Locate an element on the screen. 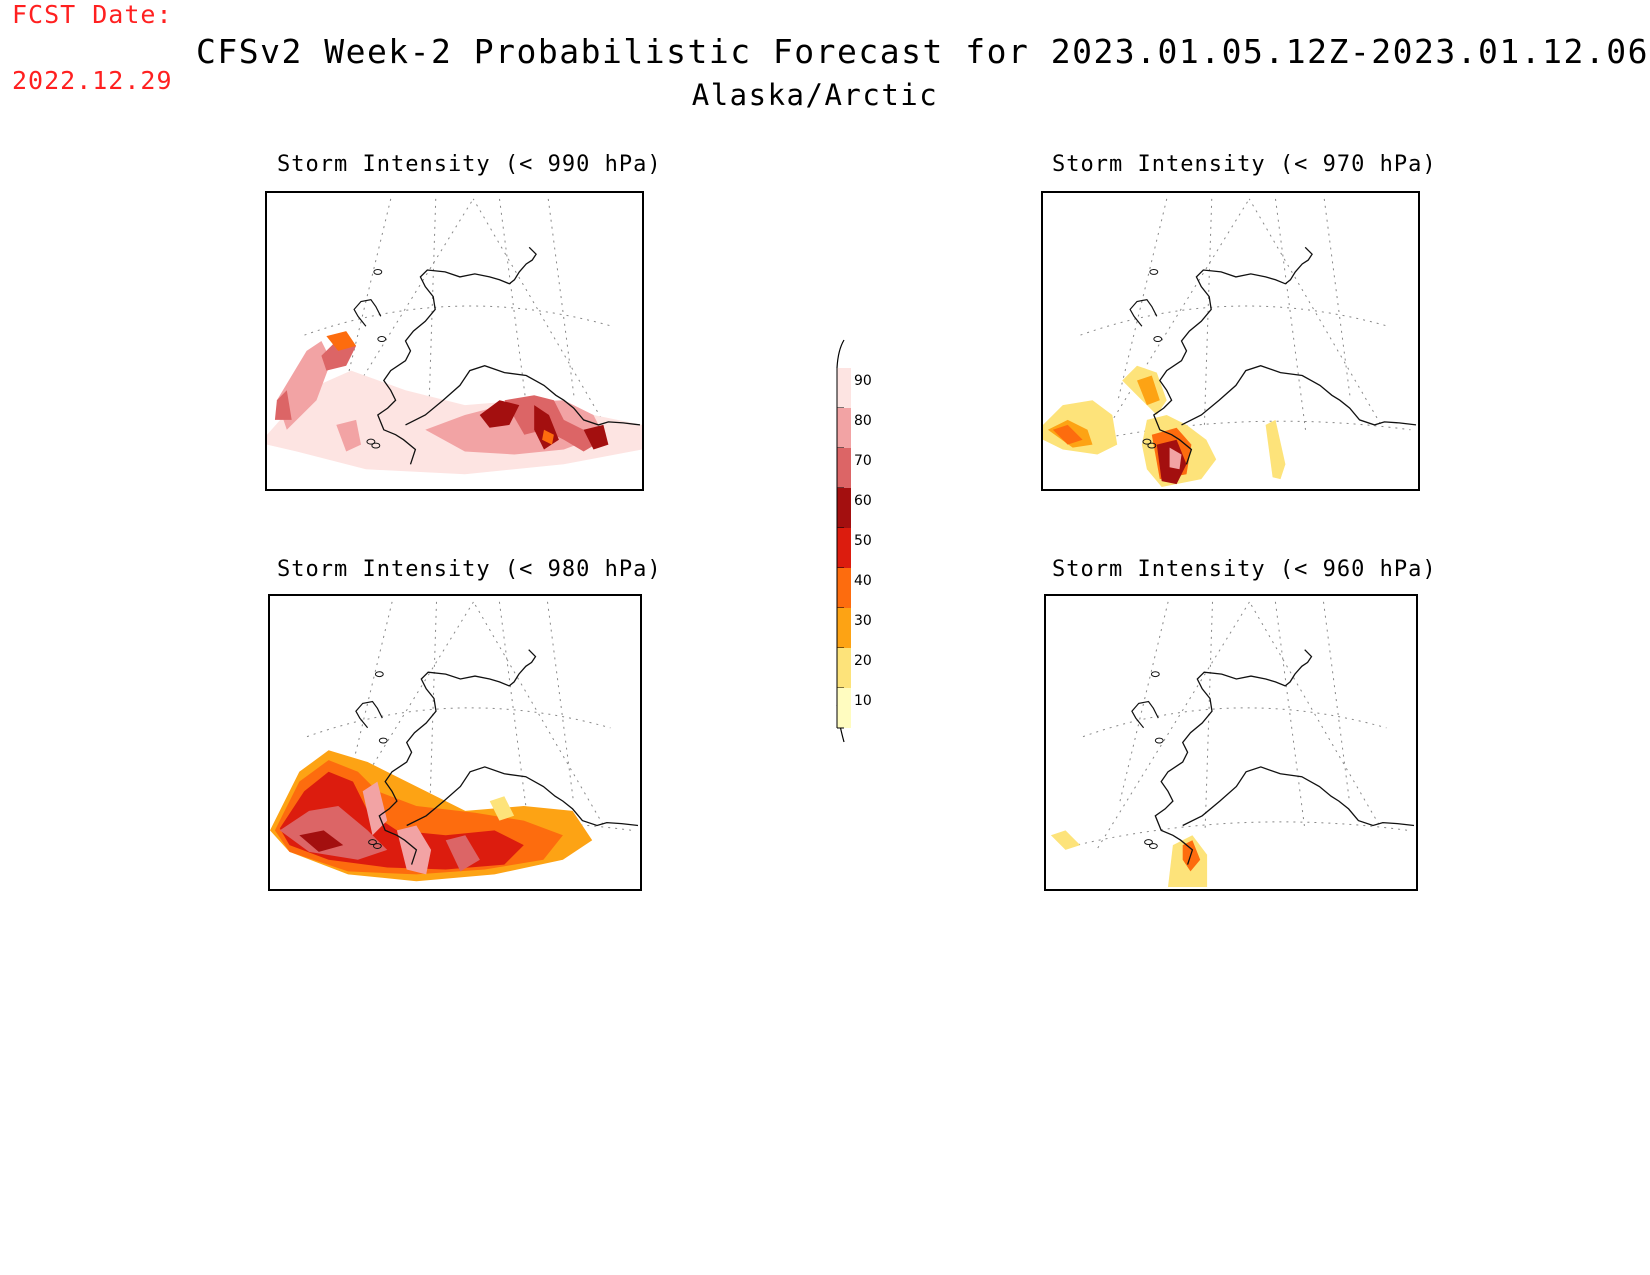  region-subtitle: Alaska/Arctic is located at coordinates (815, 95).